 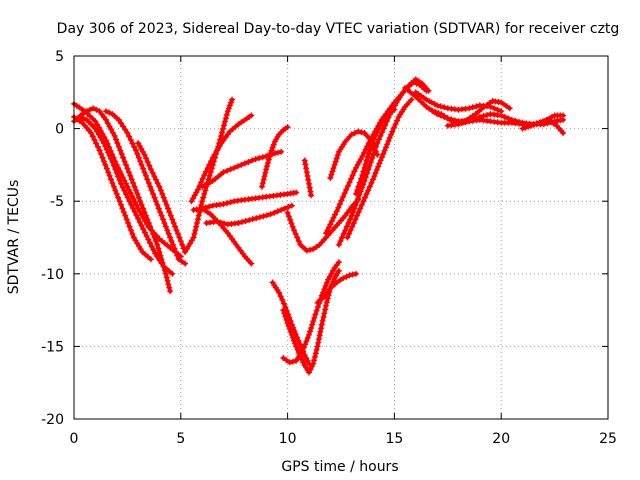 I want to click on x-axis-label: GPS time / hours, so click(x=339, y=467).